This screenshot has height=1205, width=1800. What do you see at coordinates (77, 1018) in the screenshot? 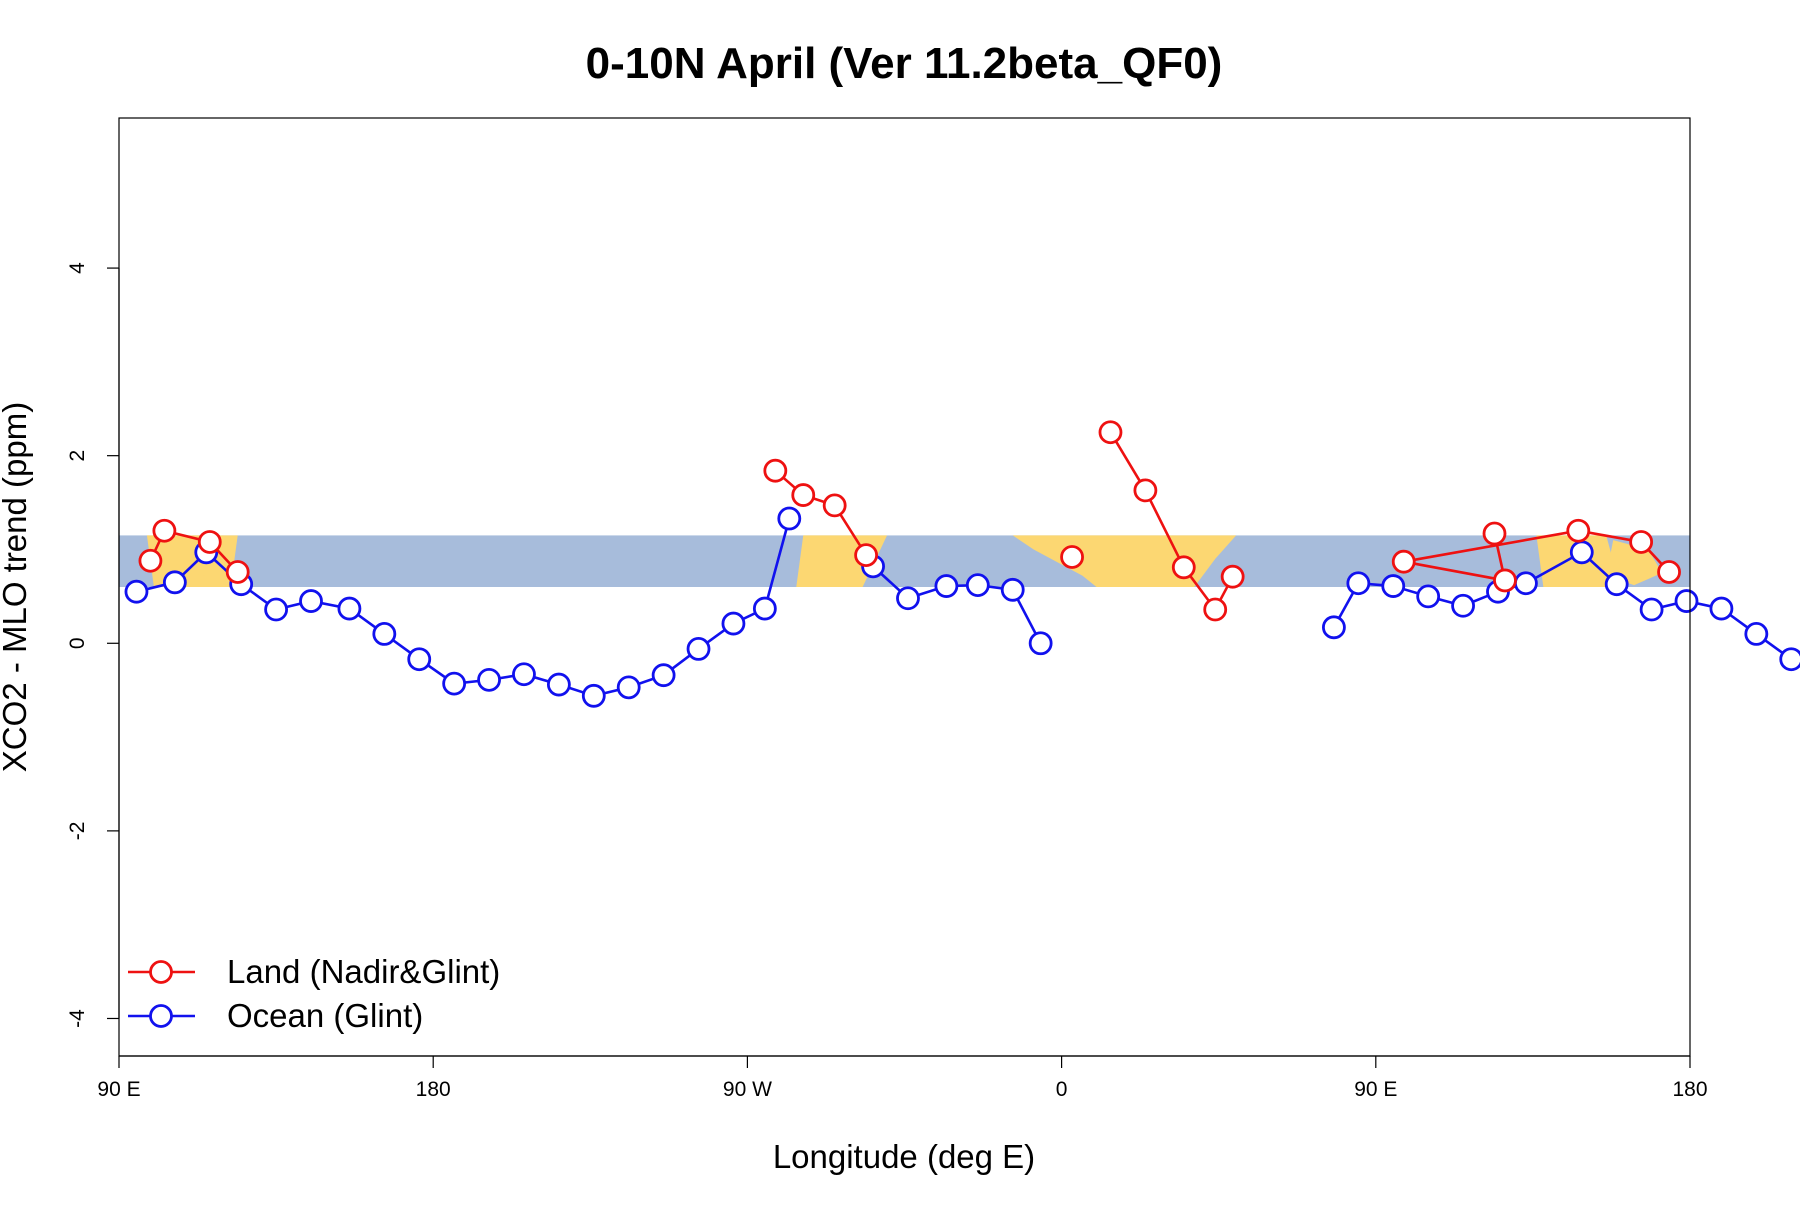
I see `y-tick-label: -4` at bounding box center [77, 1018].